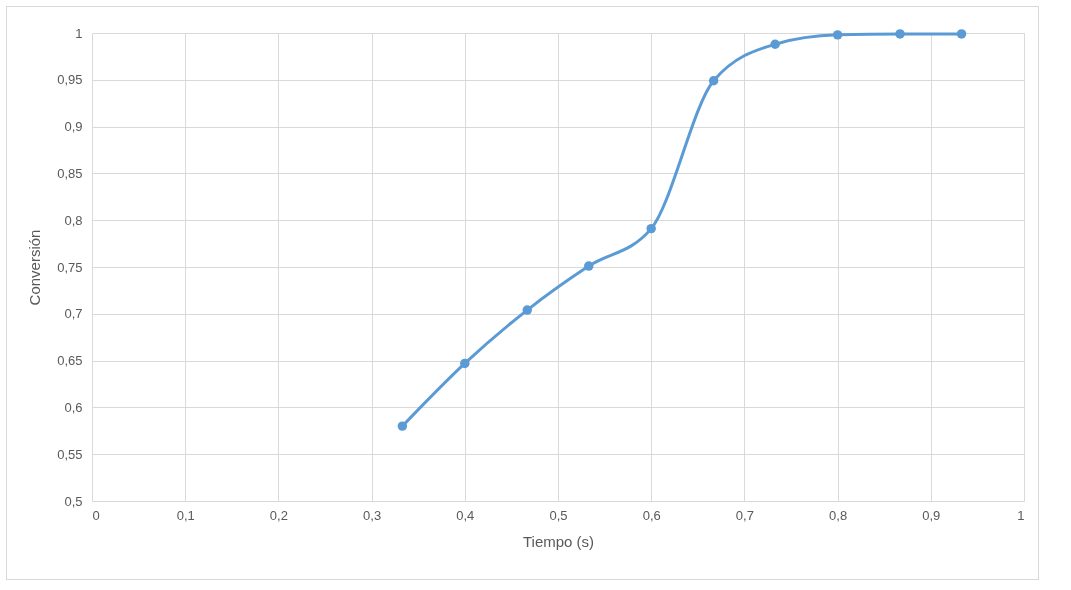 The height and width of the screenshot is (590, 1071). What do you see at coordinates (185, 515) in the screenshot?
I see `x-tick-label: 0,1` at bounding box center [185, 515].